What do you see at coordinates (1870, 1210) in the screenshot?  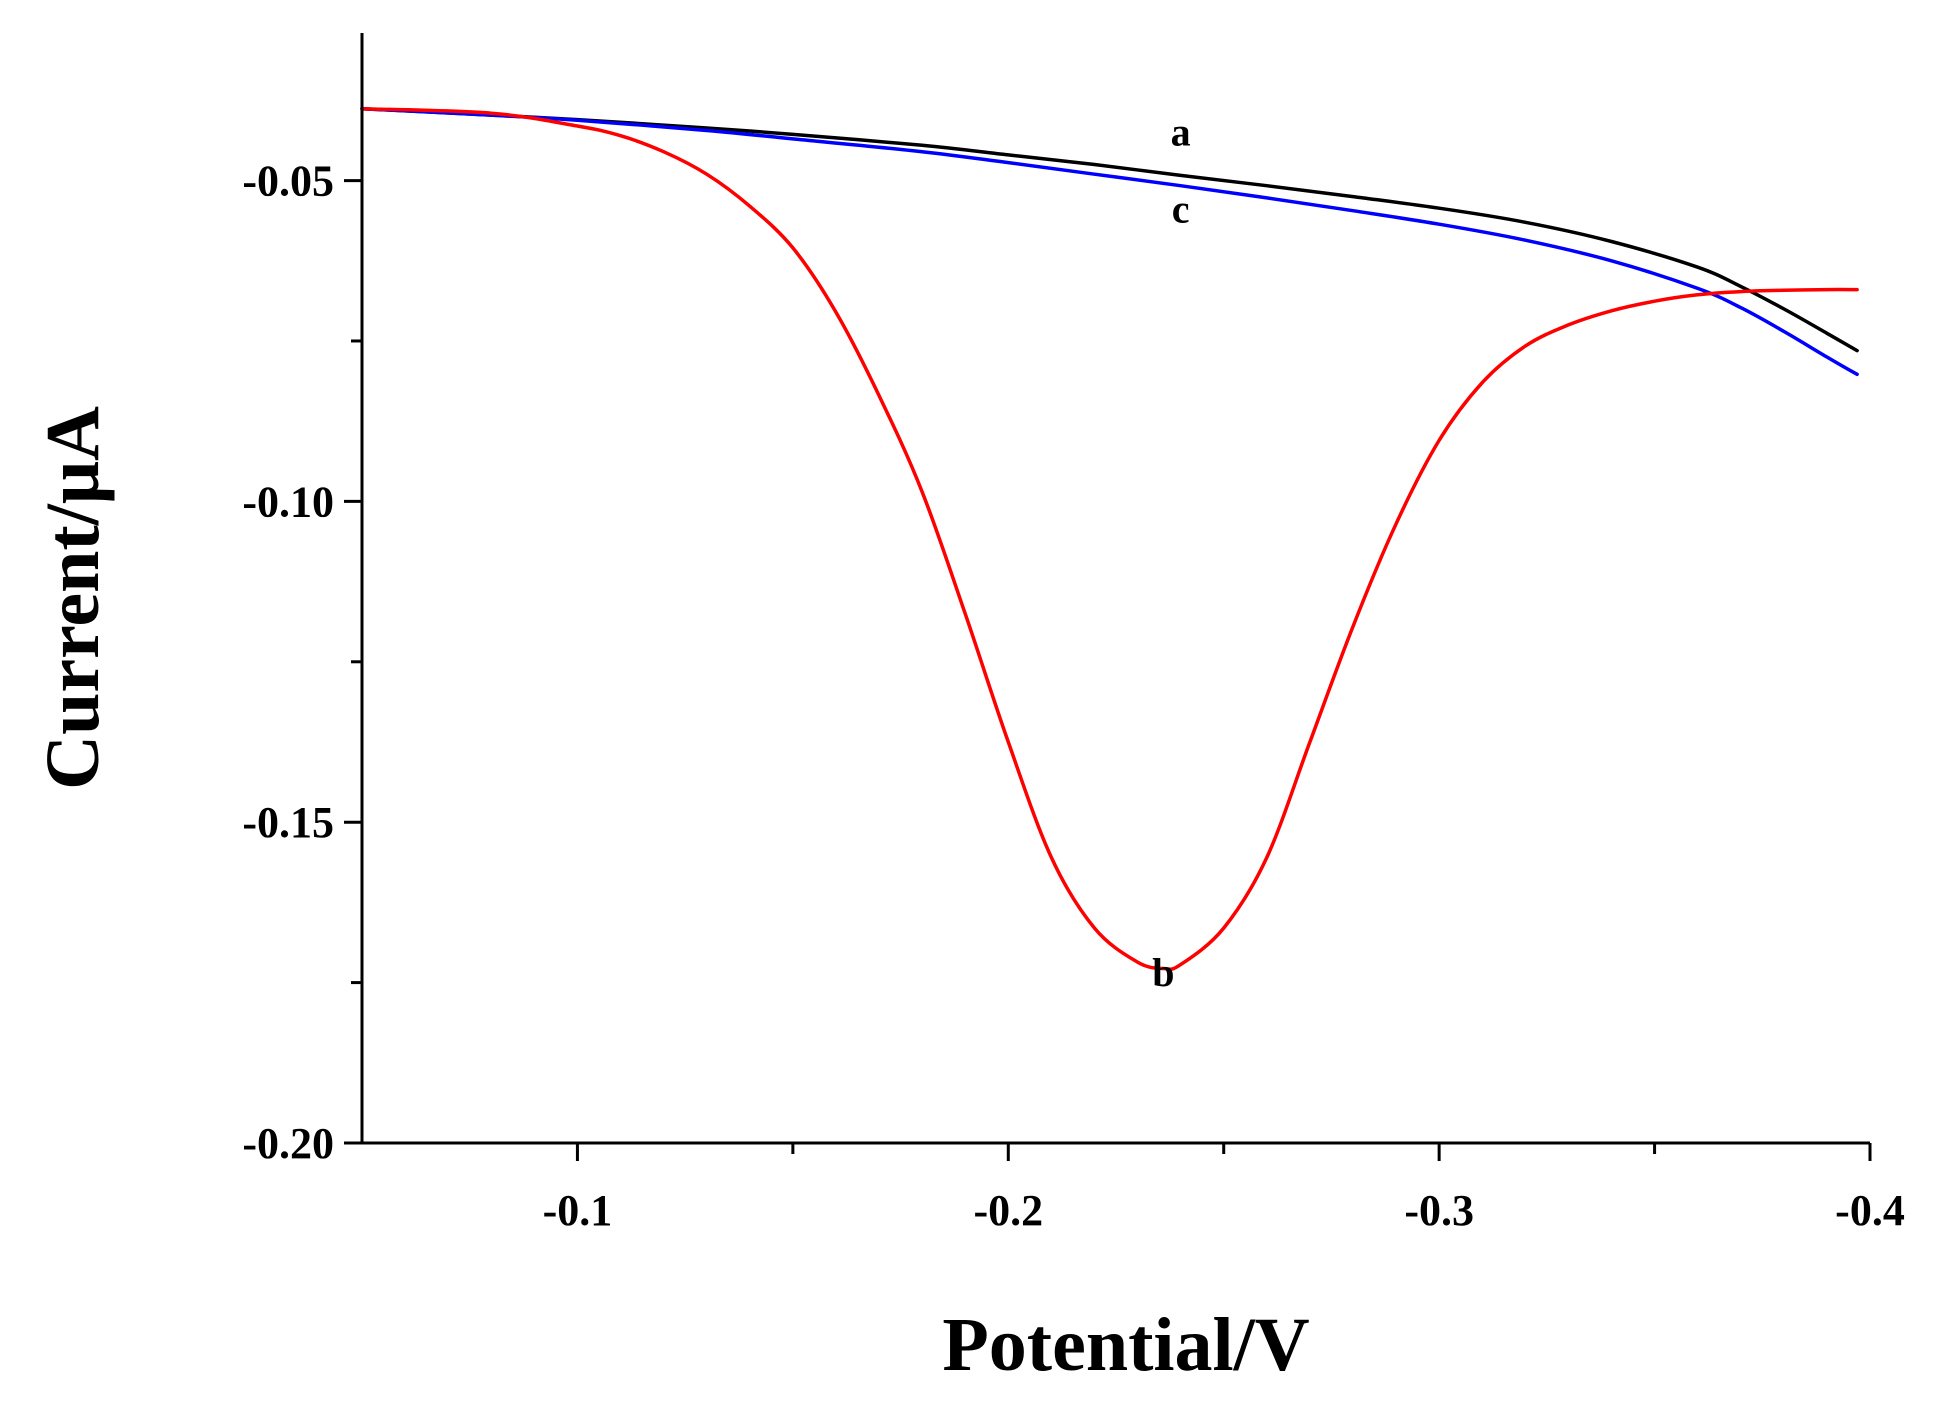 I see `x-tick-label: -0.4` at bounding box center [1870, 1210].